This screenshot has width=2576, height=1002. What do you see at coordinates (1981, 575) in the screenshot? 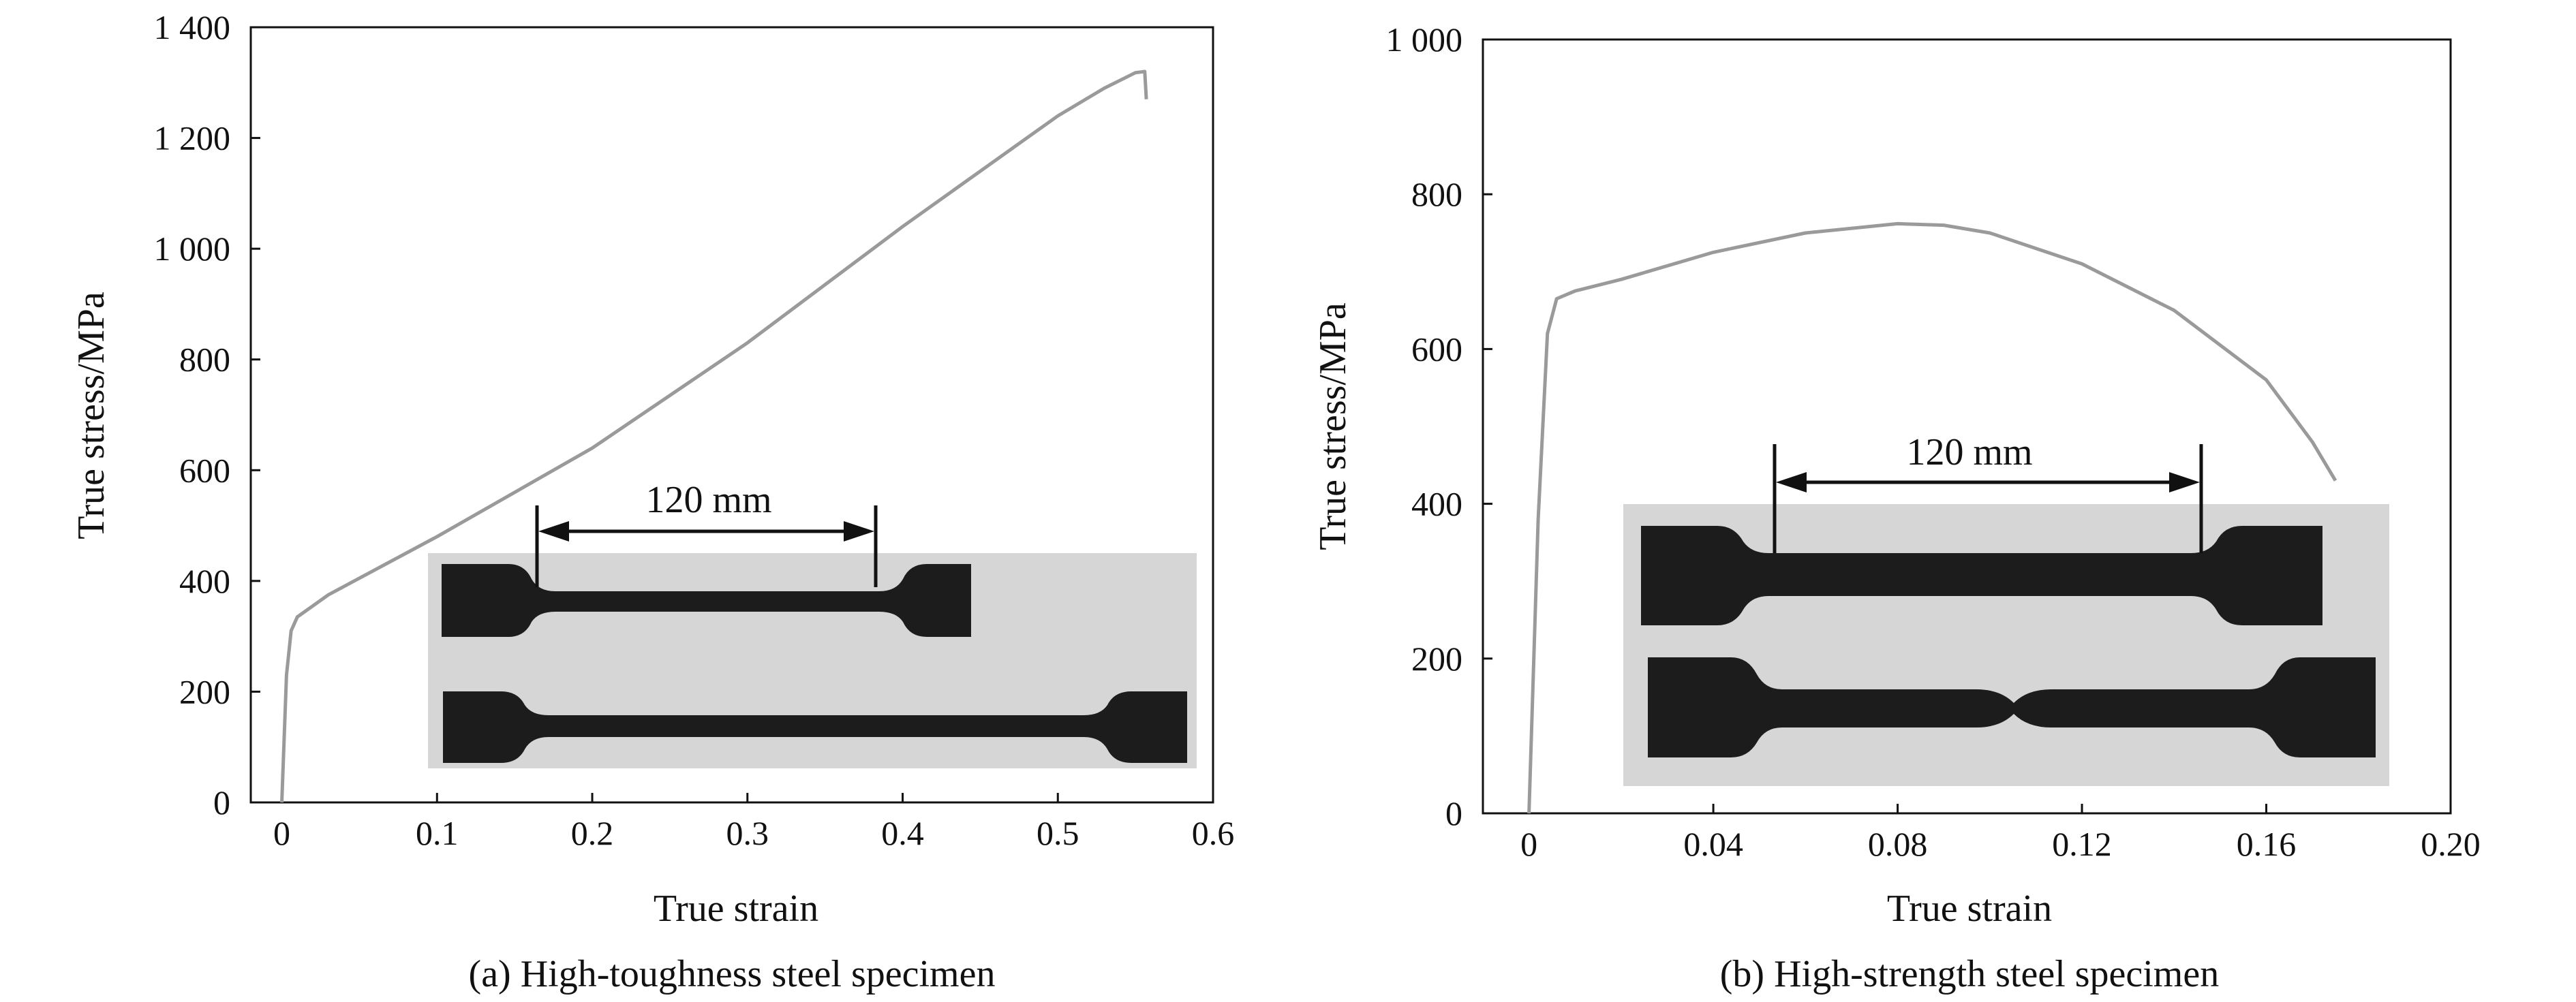
I see `panel-b-specimen-top` at bounding box center [1981, 575].